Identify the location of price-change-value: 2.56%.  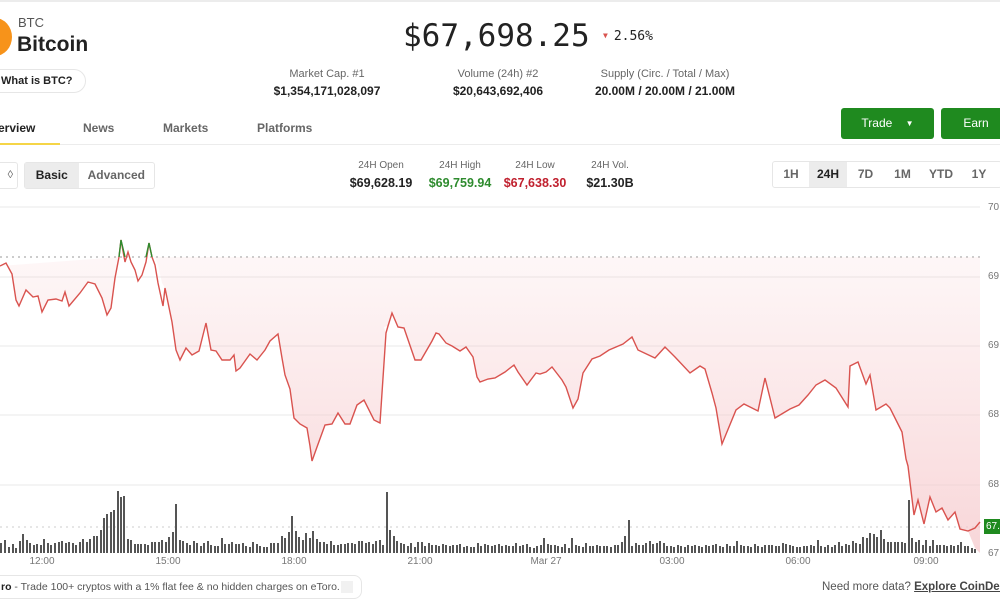
(633, 36).